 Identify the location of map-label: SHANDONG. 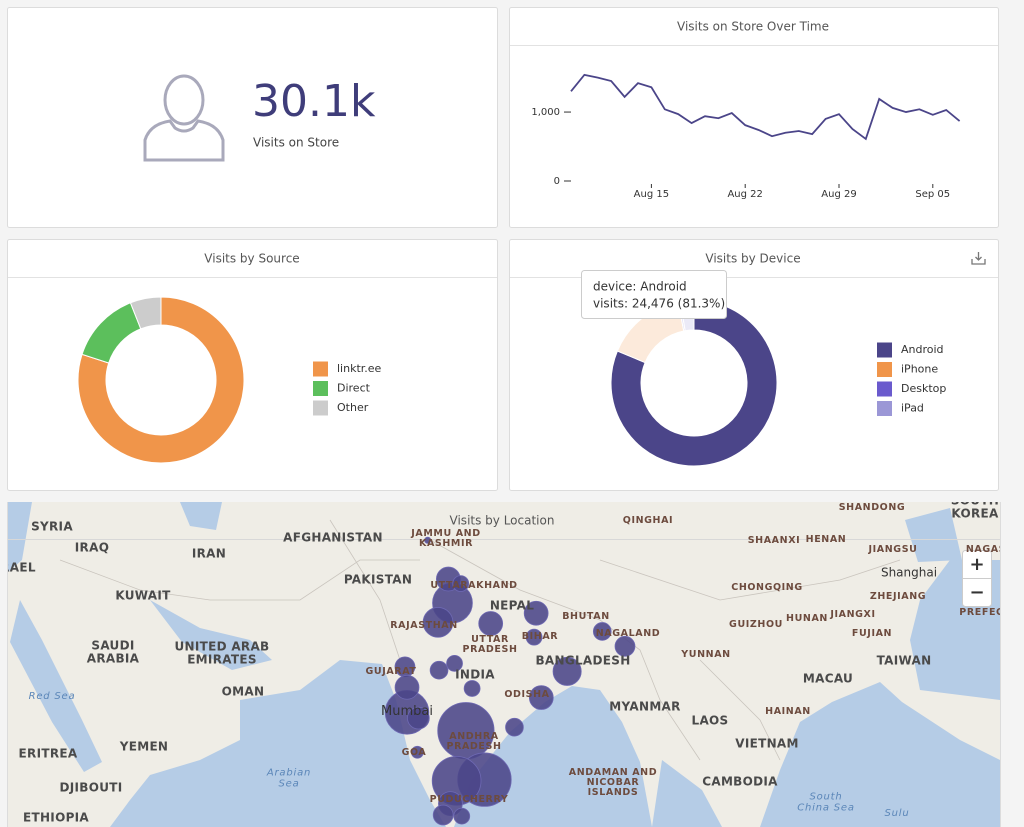
(872, 508).